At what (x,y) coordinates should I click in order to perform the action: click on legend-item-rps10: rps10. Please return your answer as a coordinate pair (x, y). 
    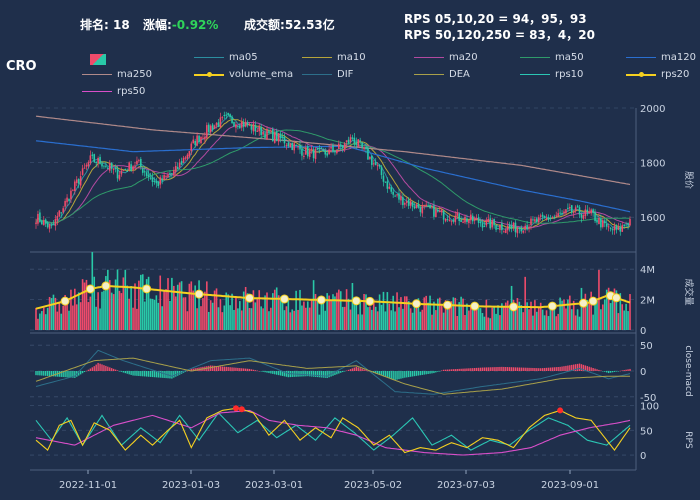
    Looking at the image, I should click on (551, 74).